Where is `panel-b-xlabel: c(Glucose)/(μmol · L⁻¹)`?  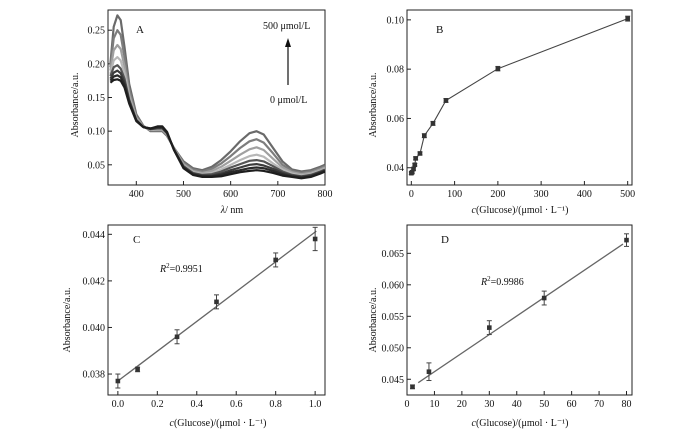 panel-b-xlabel: c(Glucose)/(μmol · L⁻¹) is located at coordinates (520, 210).